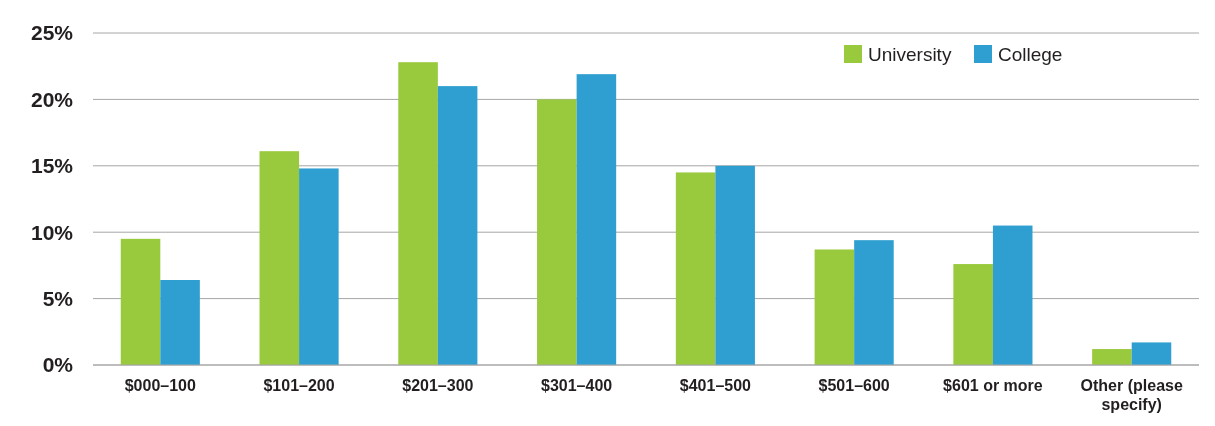 The width and height of the screenshot is (1215, 426). I want to click on x-tick-label: $000–100, so click(160, 385).